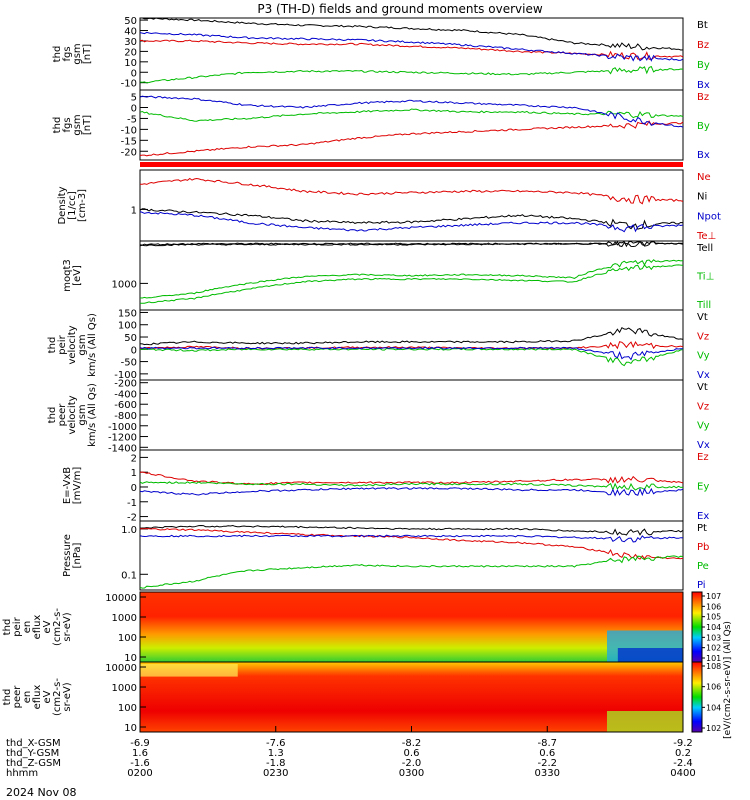 The width and height of the screenshot is (750, 800). What do you see at coordinates (702, 25) in the screenshot?
I see `legend-Bt: Bt` at bounding box center [702, 25].